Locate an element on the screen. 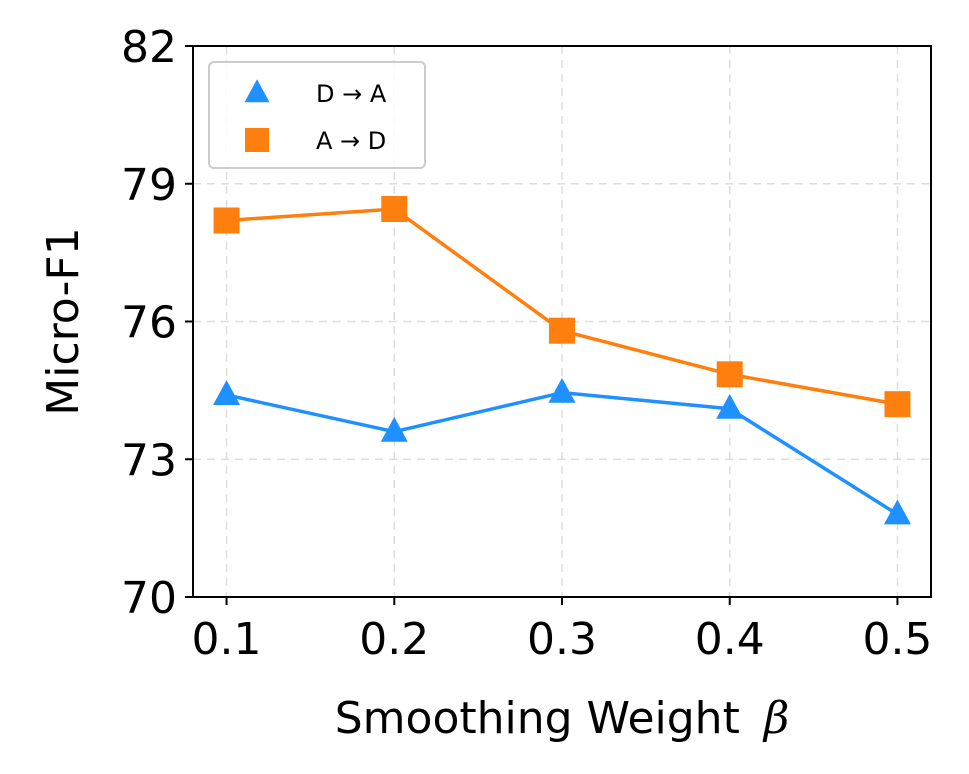 The height and width of the screenshot is (774, 969). y-tick-label: 70 is located at coordinates (149, 598).